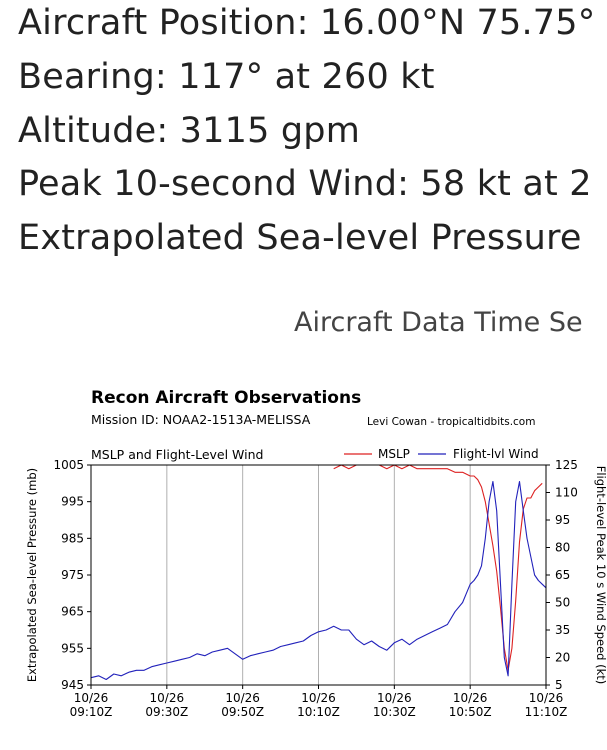 The width and height of the screenshot is (607, 750). Describe the element at coordinates (562, 658) in the screenshot. I see `y-right-tick-label: 20` at that location.